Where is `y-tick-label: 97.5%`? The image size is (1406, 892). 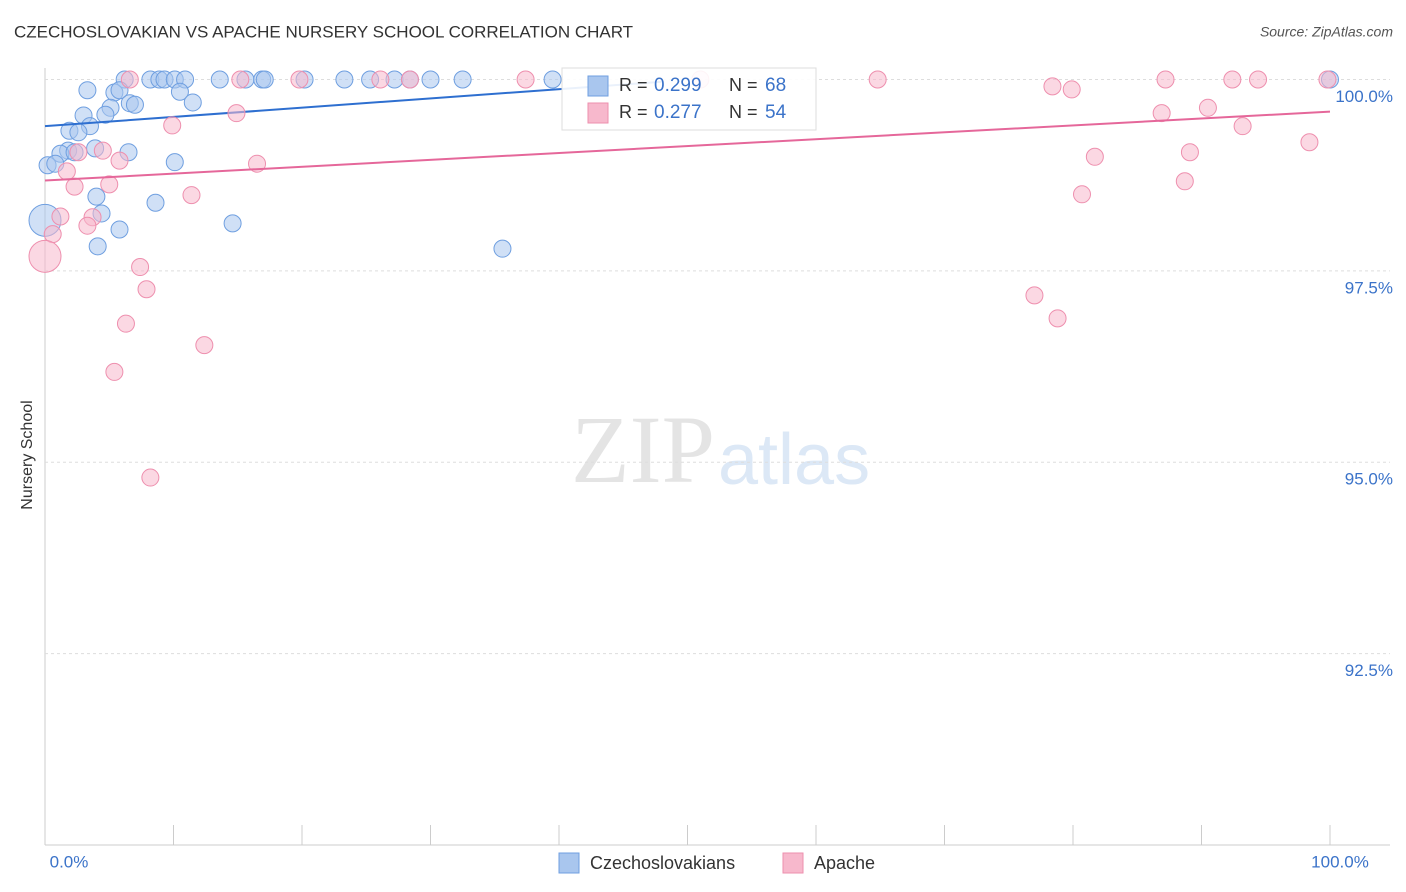 y-tick-label: 97.5% is located at coordinates (1369, 287).